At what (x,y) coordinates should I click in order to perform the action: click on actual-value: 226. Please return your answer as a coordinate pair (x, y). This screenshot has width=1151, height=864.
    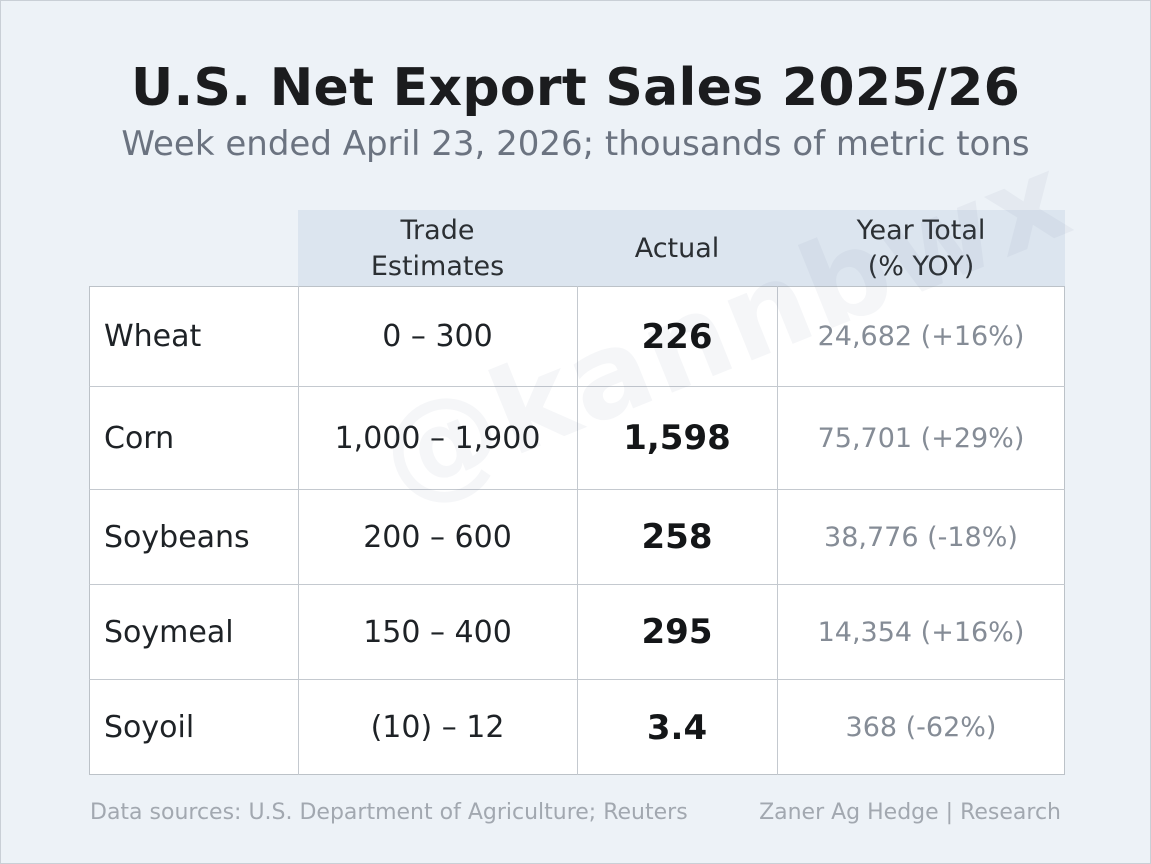
    Looking at the image, I should click on (677, 336).